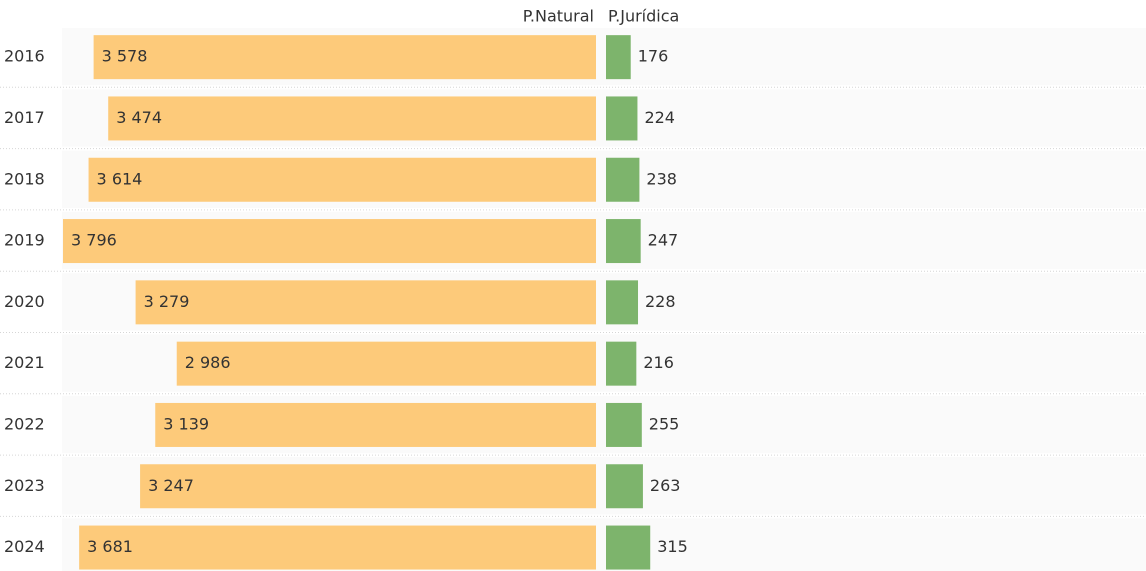  I want to click on category-label: 2020, so click(24, 301).